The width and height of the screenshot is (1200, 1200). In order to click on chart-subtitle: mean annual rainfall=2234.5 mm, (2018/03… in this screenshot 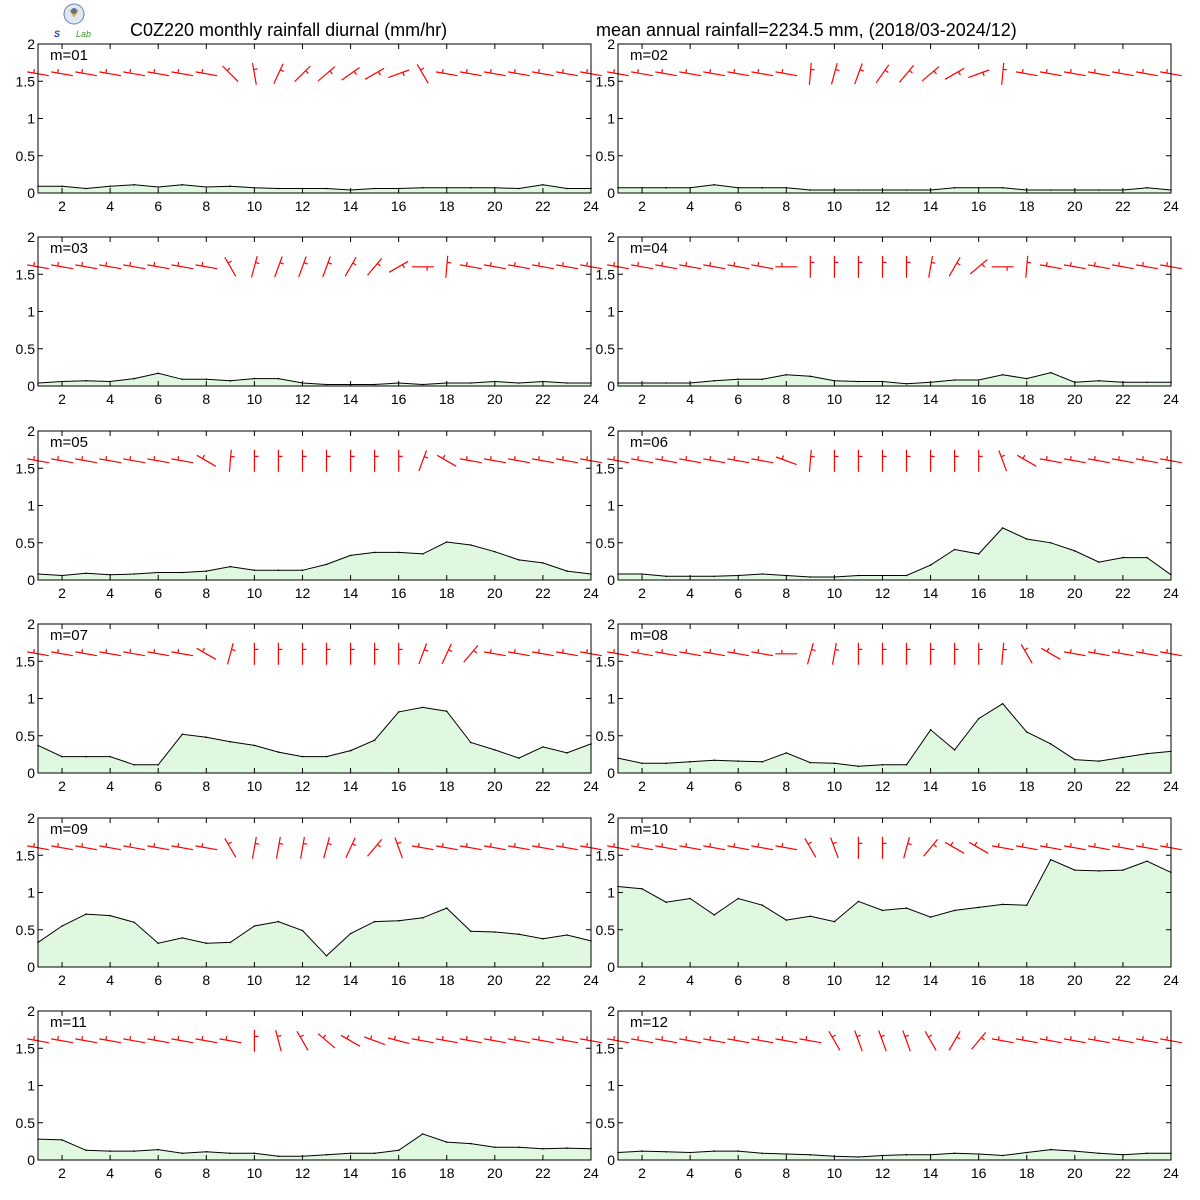, I will do `click(806, 30)`.